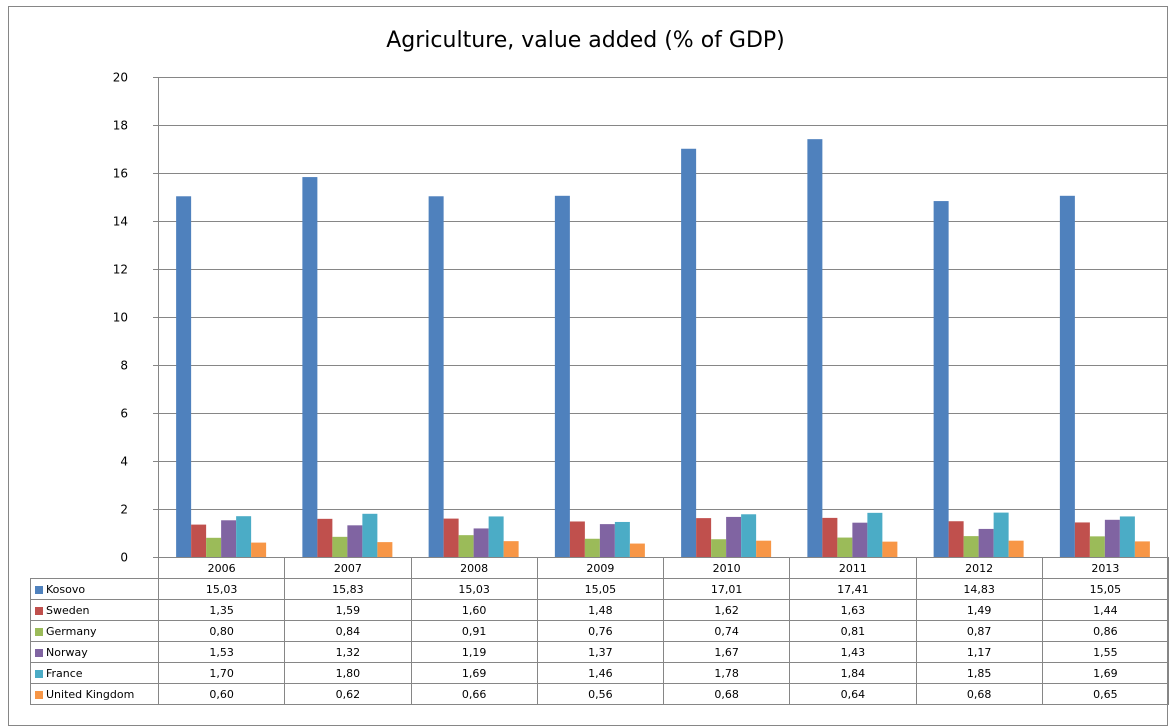  Describe the element at coordinates (348, 568) in the screenshot. I see `x-tick-label: 2007` at that location.